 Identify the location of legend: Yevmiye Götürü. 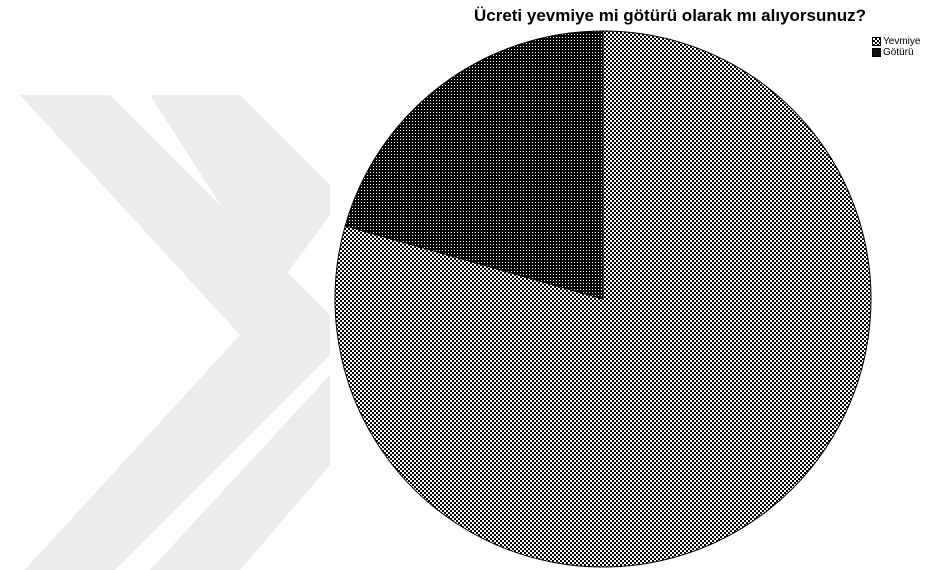
(896, 47).